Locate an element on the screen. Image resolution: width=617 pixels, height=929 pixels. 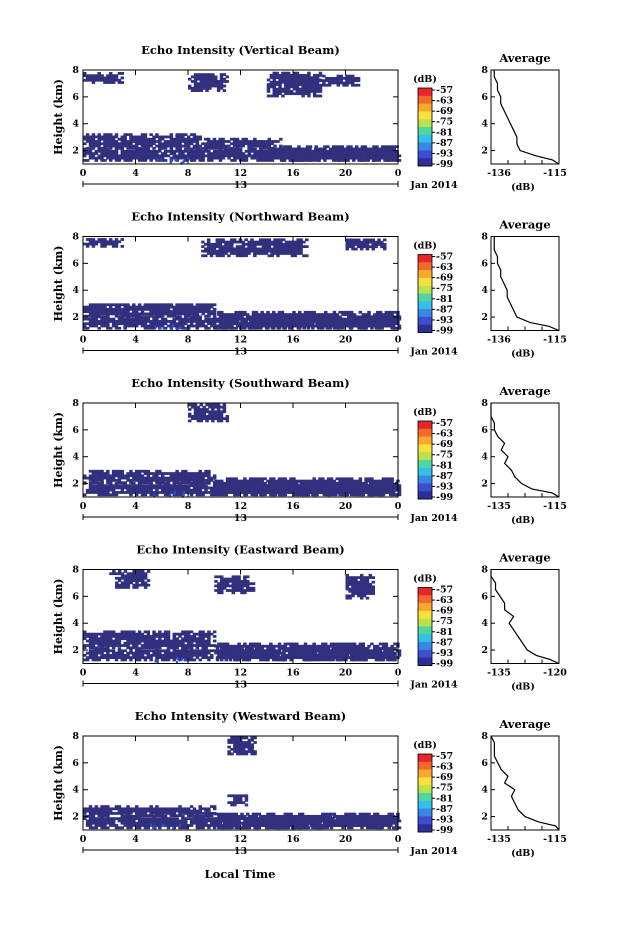
echo-cell-strong is located at coordinates (182, 495).